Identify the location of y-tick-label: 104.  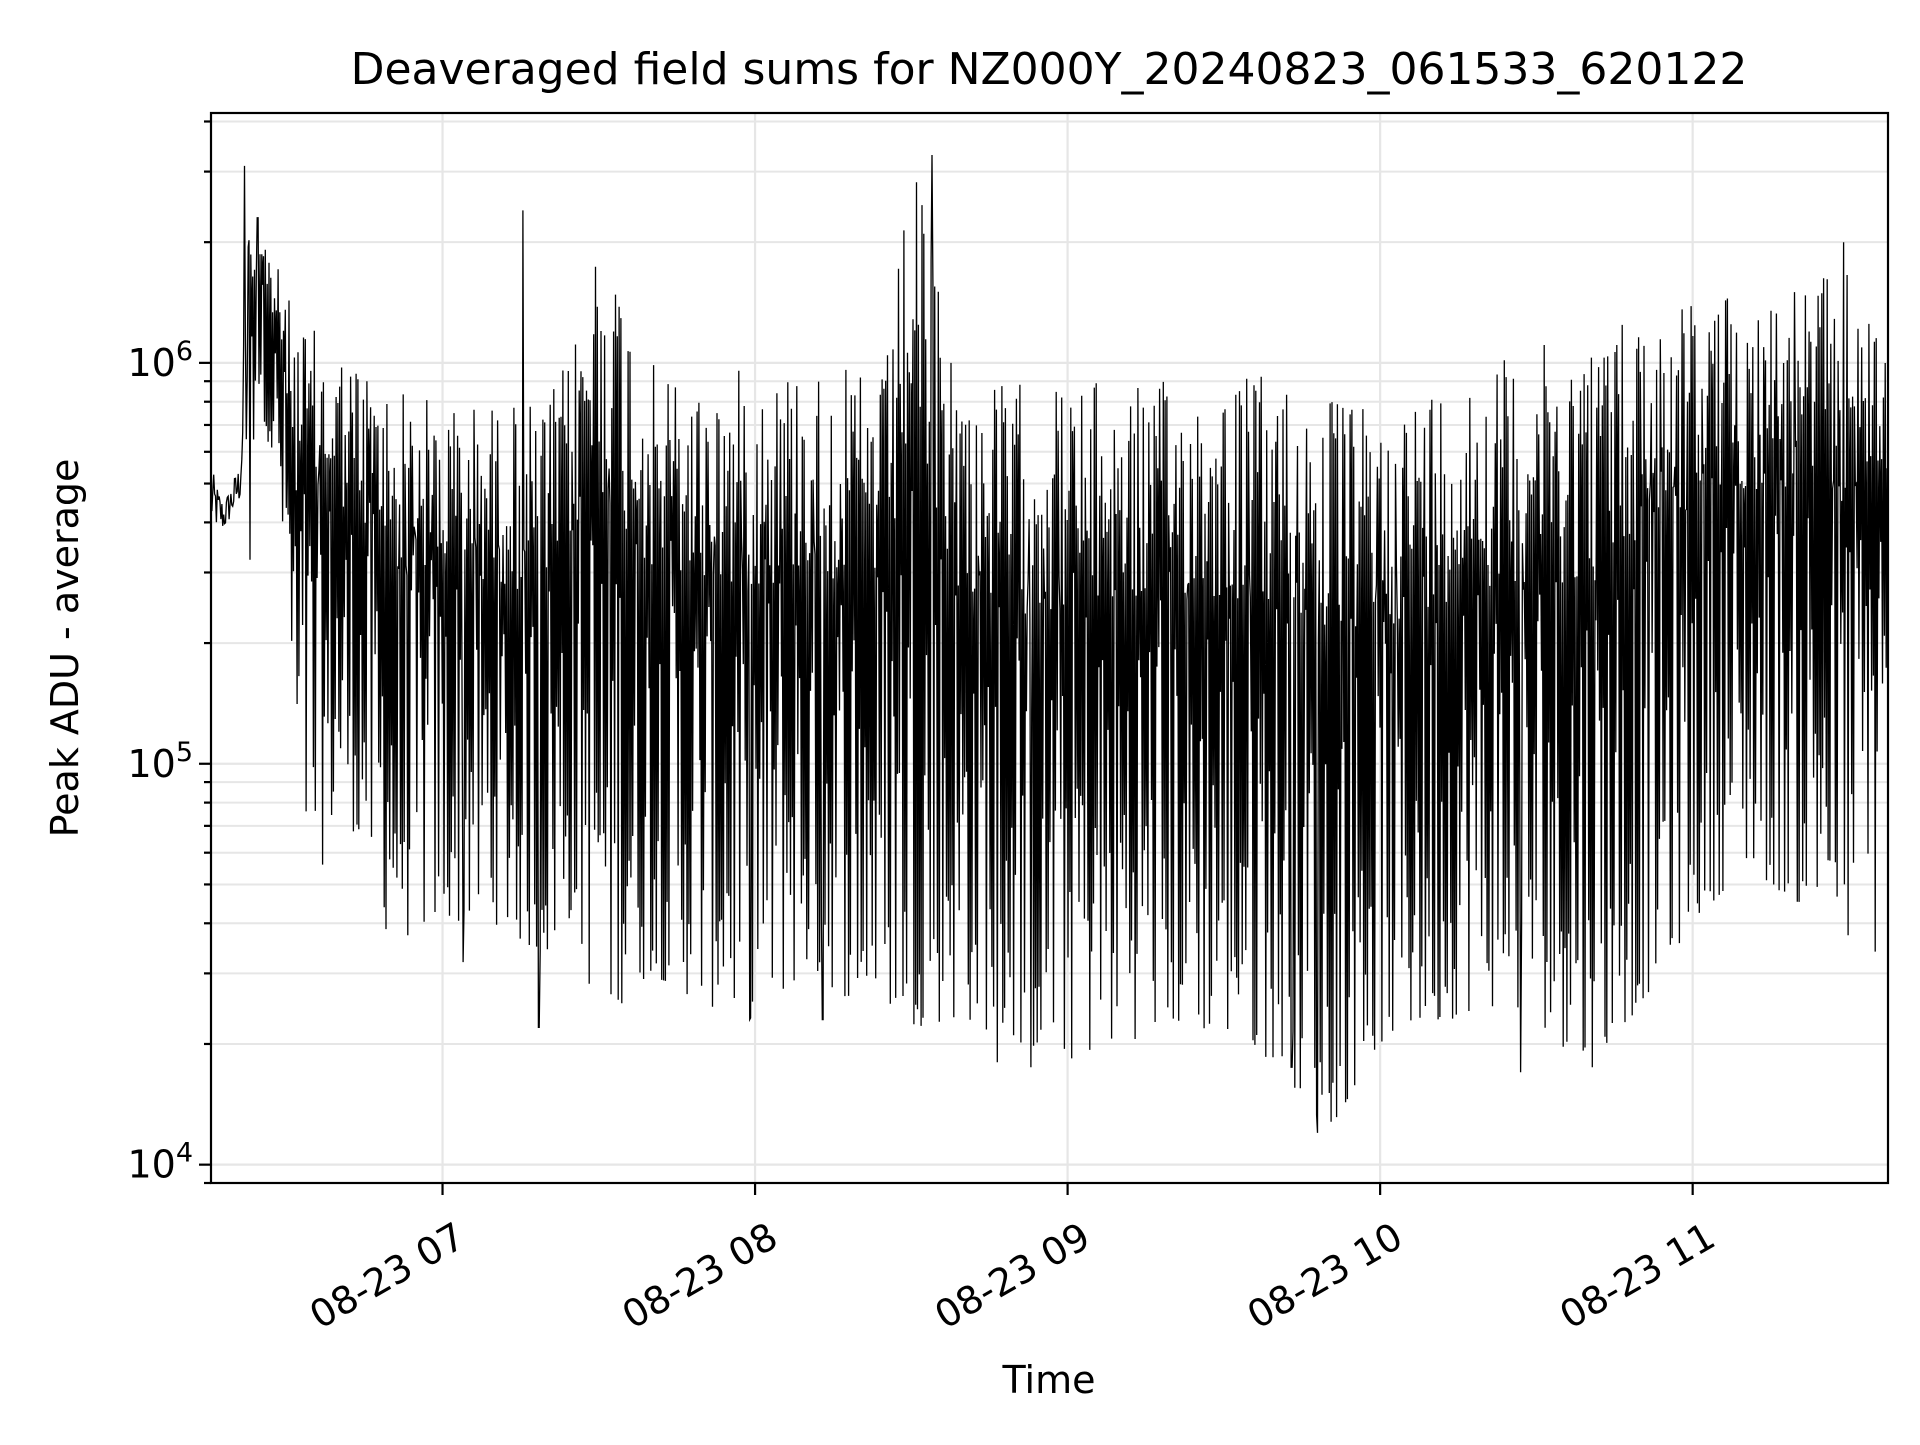
(160, 1162).